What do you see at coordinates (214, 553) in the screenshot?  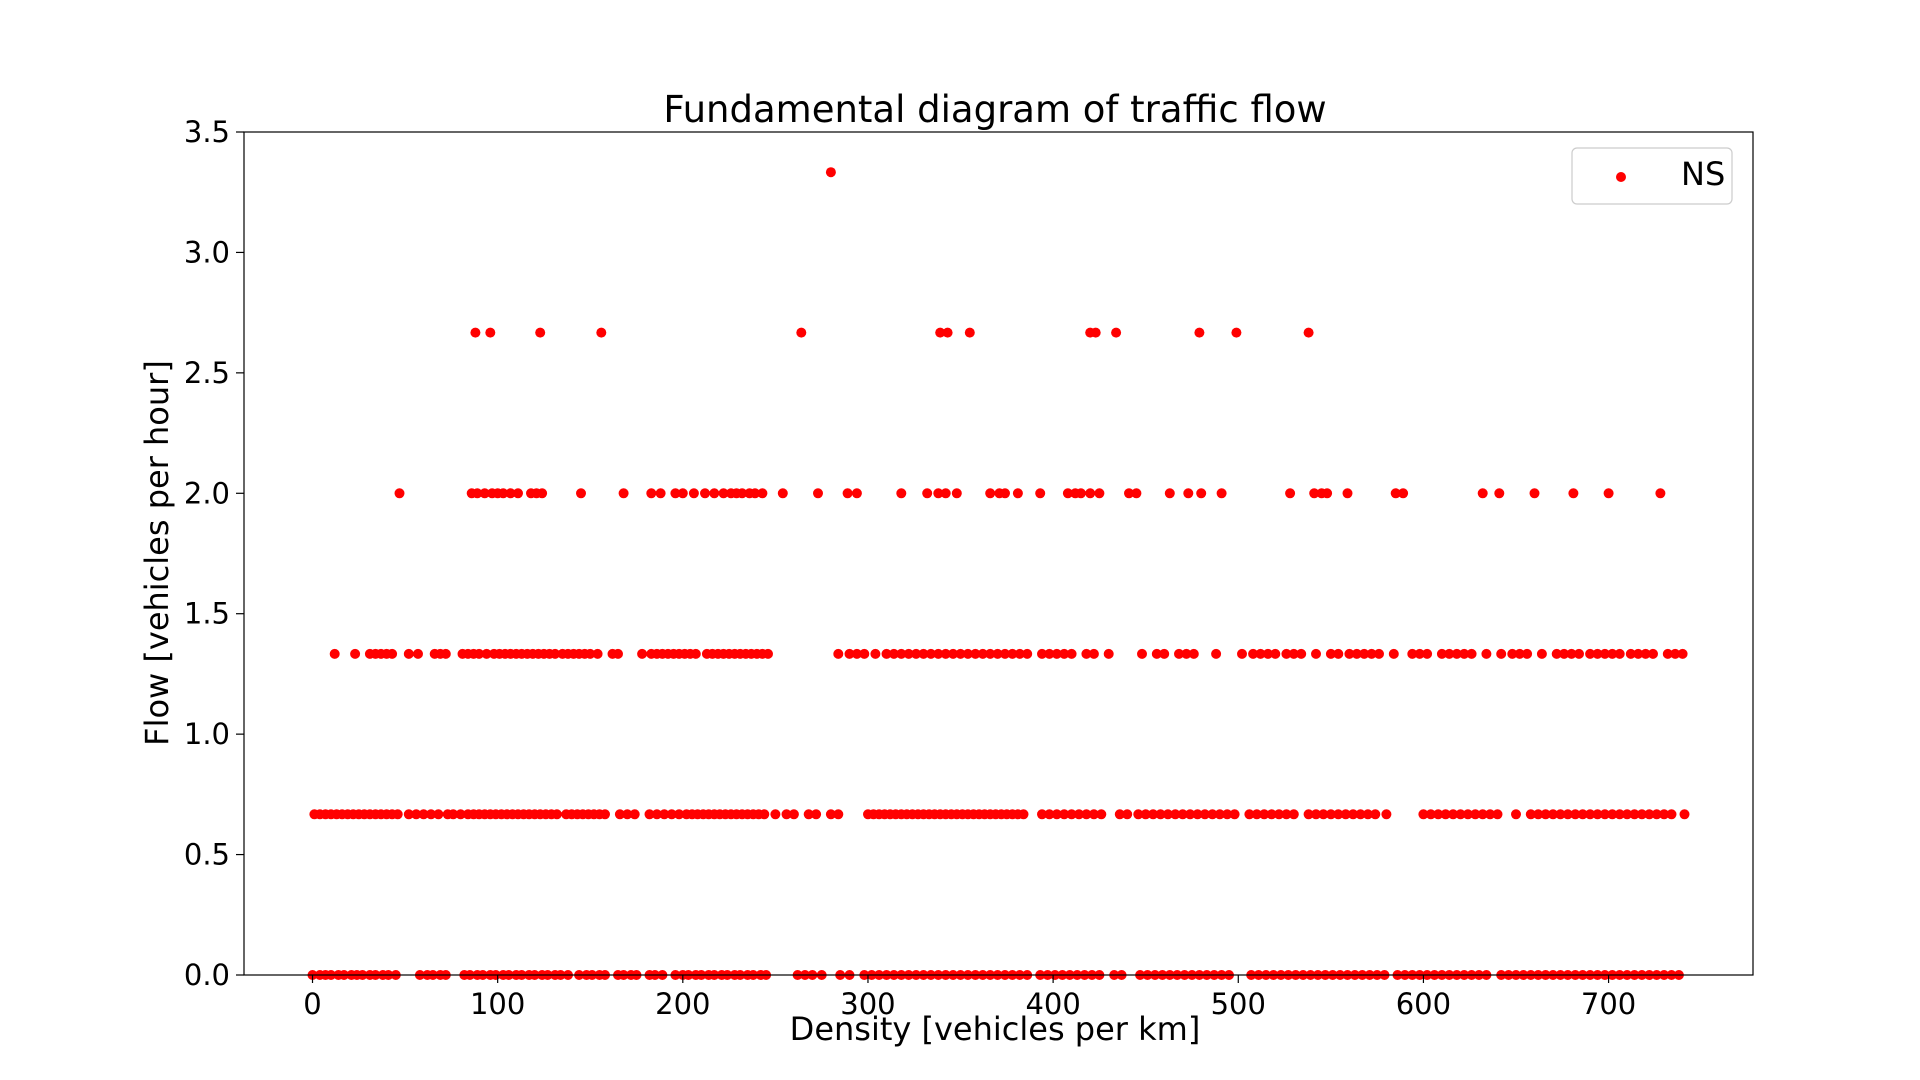 I see `y-axis-ticks: 0.0 0.5 1.0 1.5 2.0 2.5 3.0 3.5` at bounding box center [214, 553].